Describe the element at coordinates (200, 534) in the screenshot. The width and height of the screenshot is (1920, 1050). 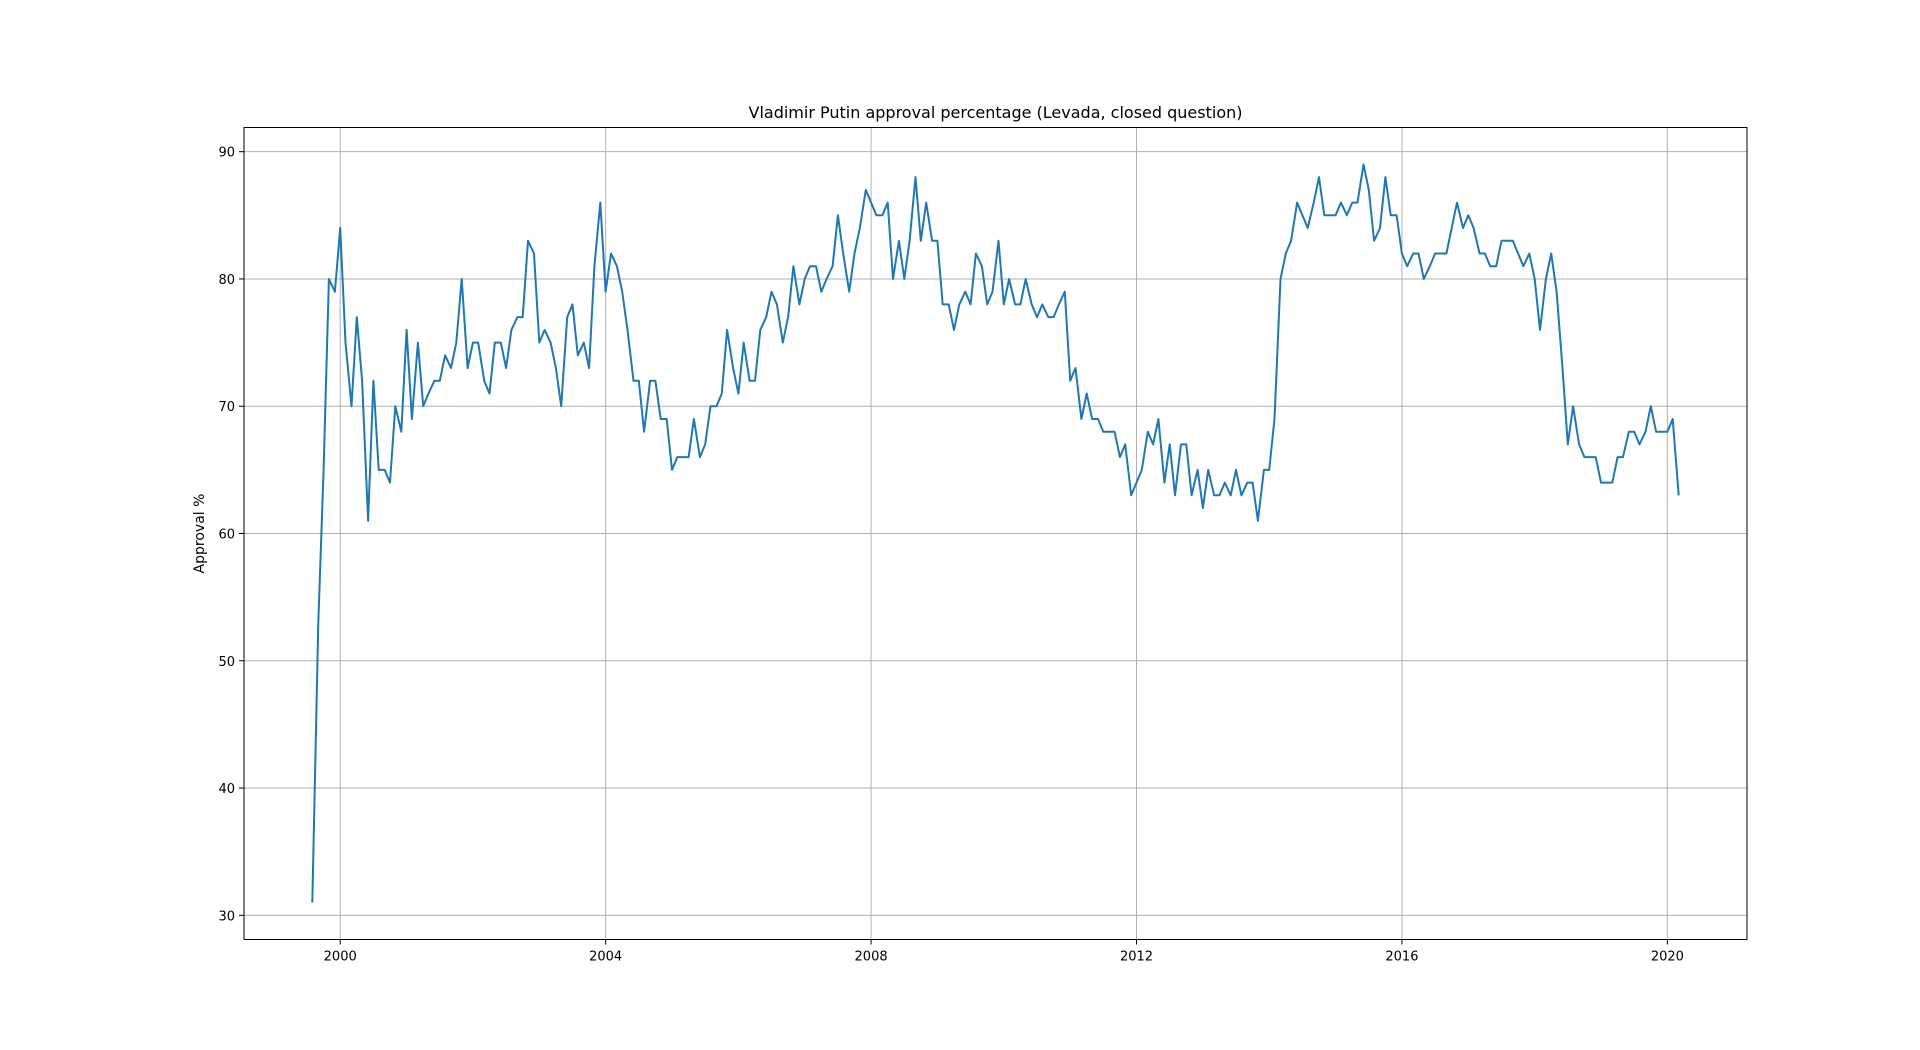
I see `y-axis-label: Approval %` at that location.